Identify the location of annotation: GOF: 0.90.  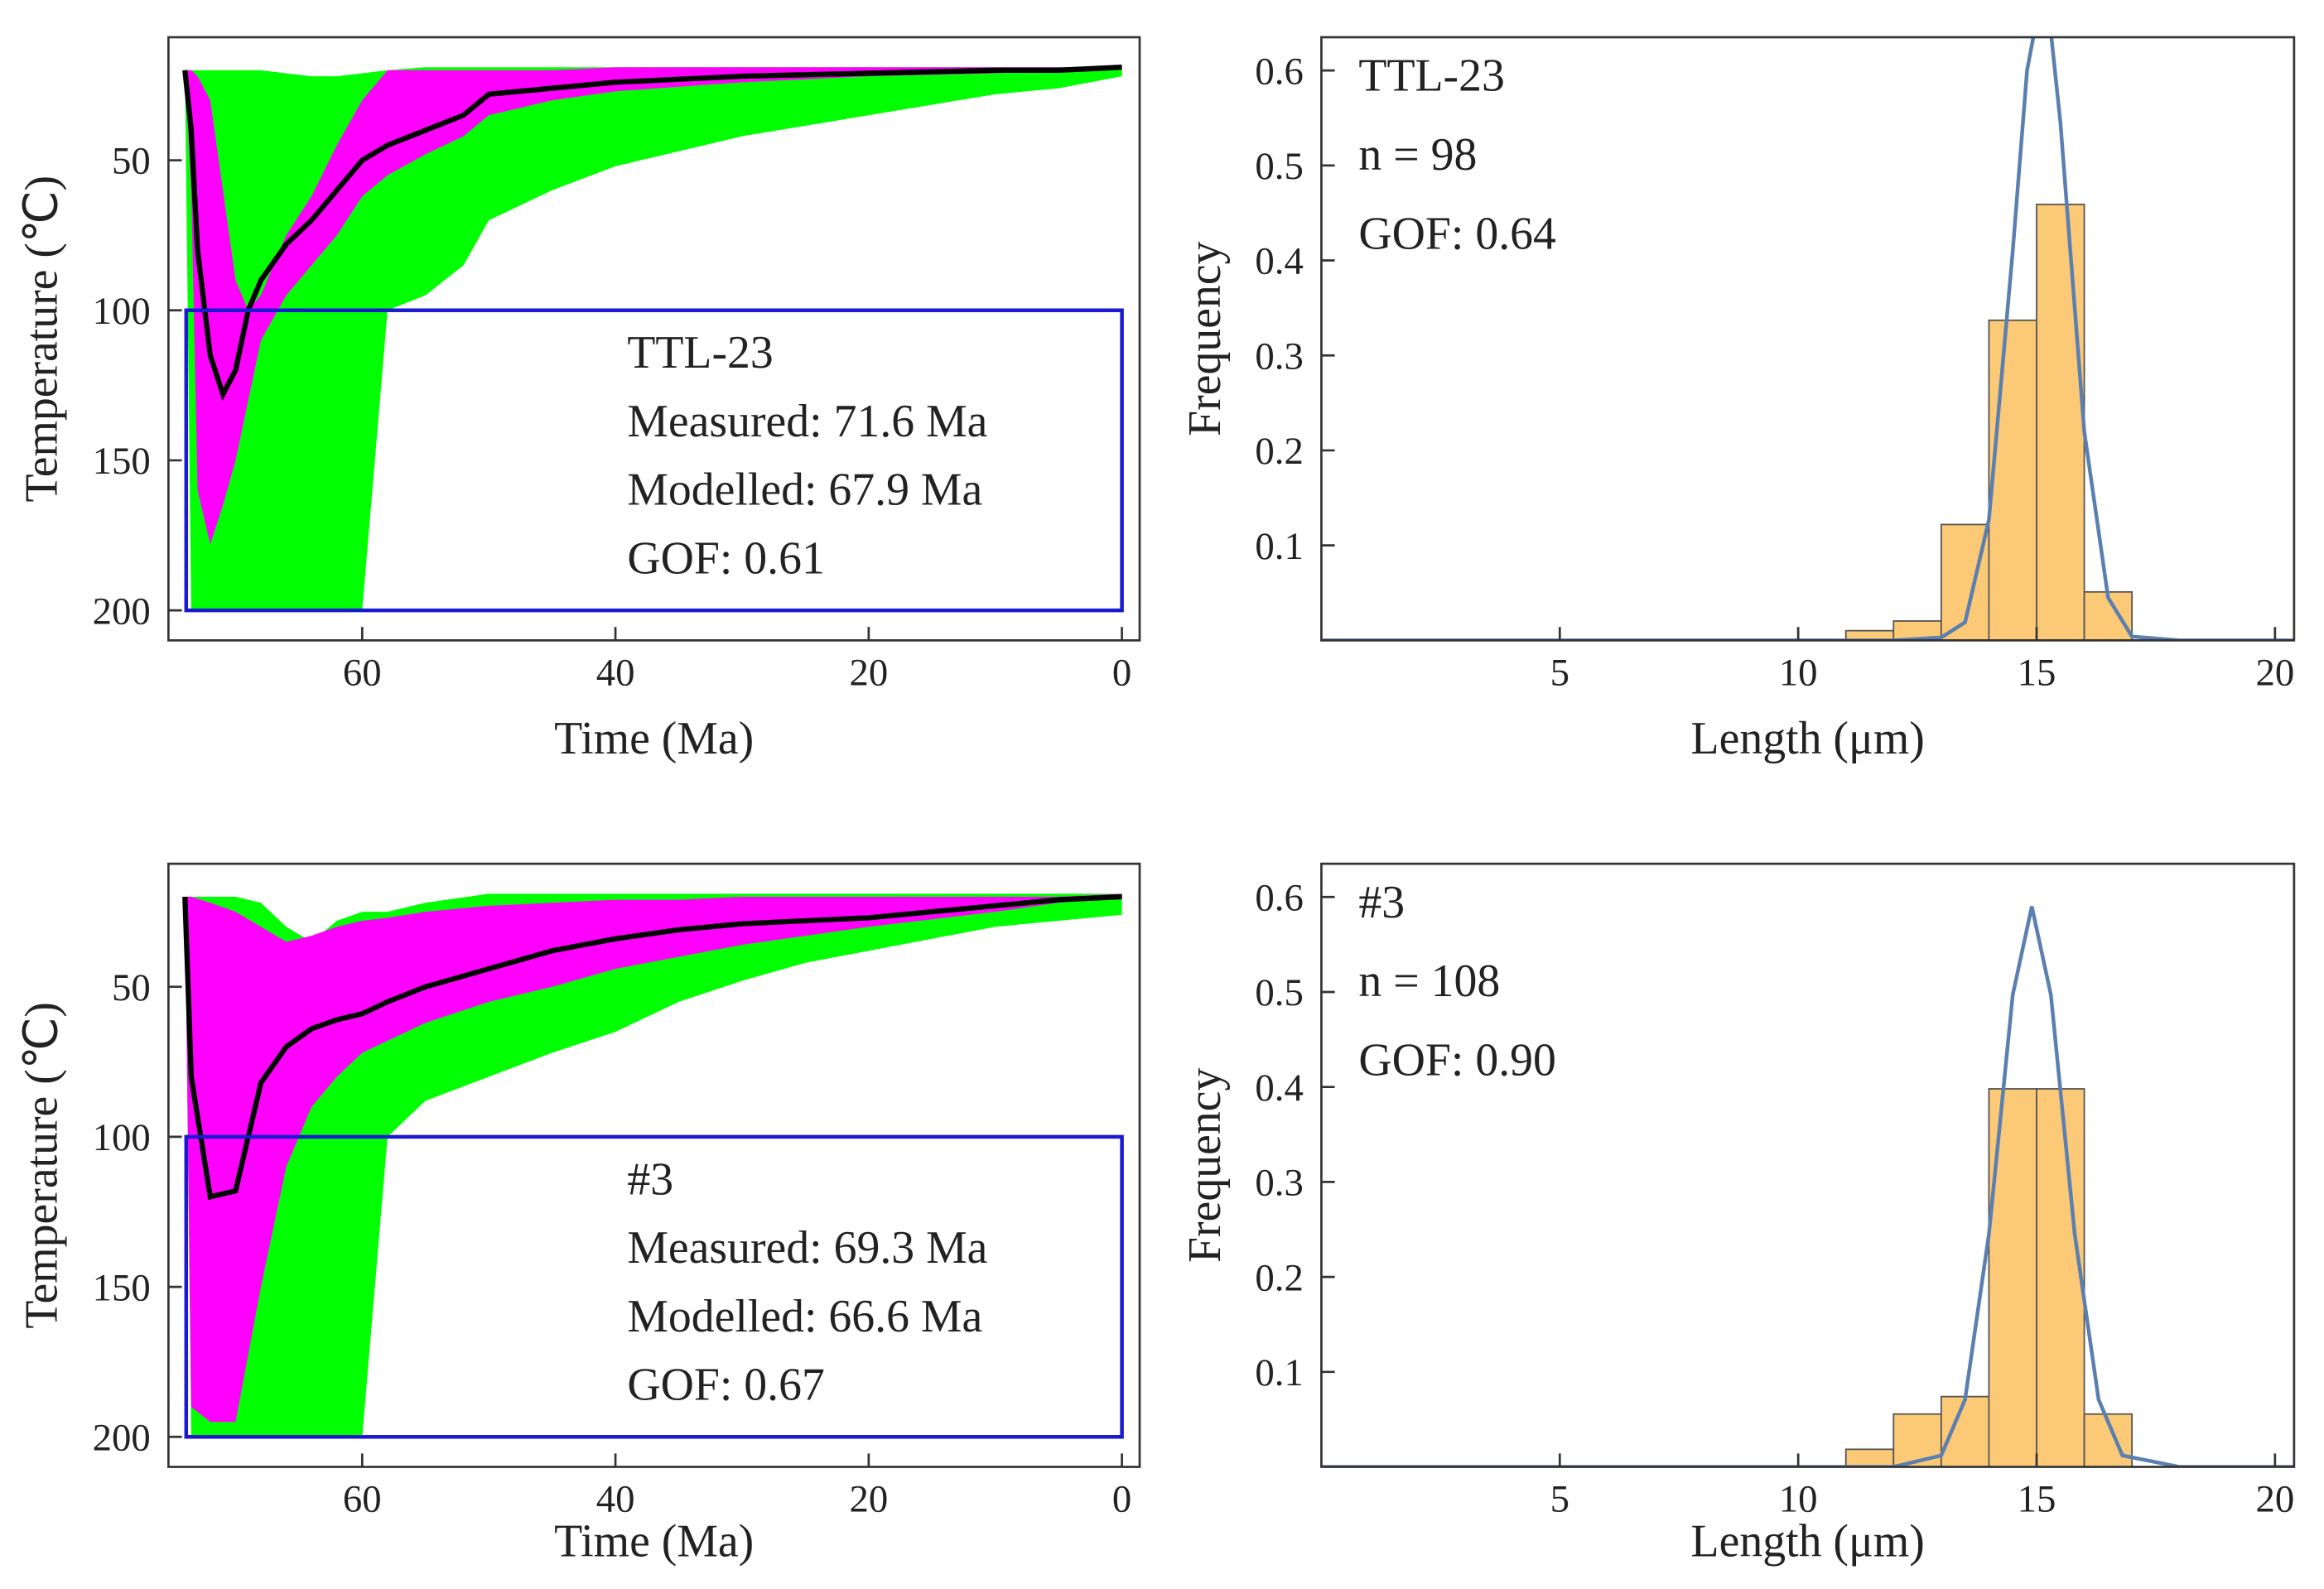
(1457, 1060).